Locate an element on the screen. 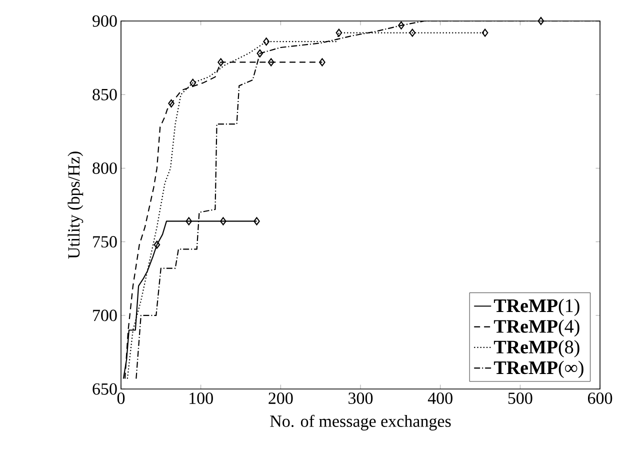 Image resolution: width=642 pixels, height=467 pixels. y-axis-title: Utility (bps/Hz) is located at coordinates (76, 205).